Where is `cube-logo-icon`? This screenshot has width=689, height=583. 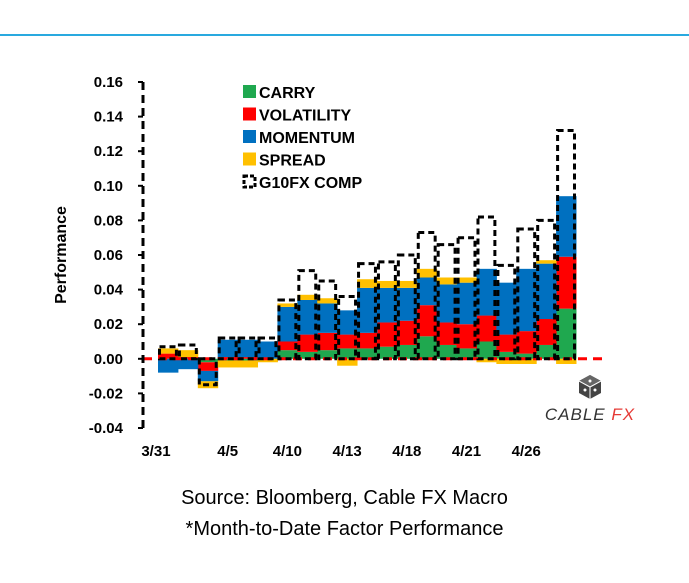
cube-logo-icon is located at coordinates (590, 387).